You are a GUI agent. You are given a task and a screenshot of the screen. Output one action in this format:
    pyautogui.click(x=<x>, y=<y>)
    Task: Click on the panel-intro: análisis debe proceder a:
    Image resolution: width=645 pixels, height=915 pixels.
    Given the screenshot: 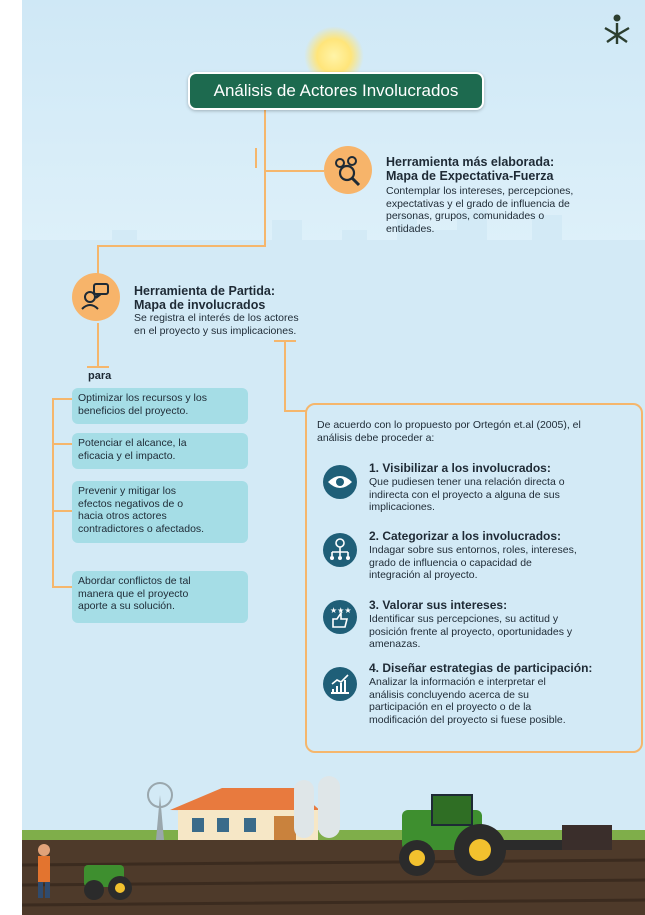 What is the action you would take?
    pyautogui.click(x=376, y=438)
    